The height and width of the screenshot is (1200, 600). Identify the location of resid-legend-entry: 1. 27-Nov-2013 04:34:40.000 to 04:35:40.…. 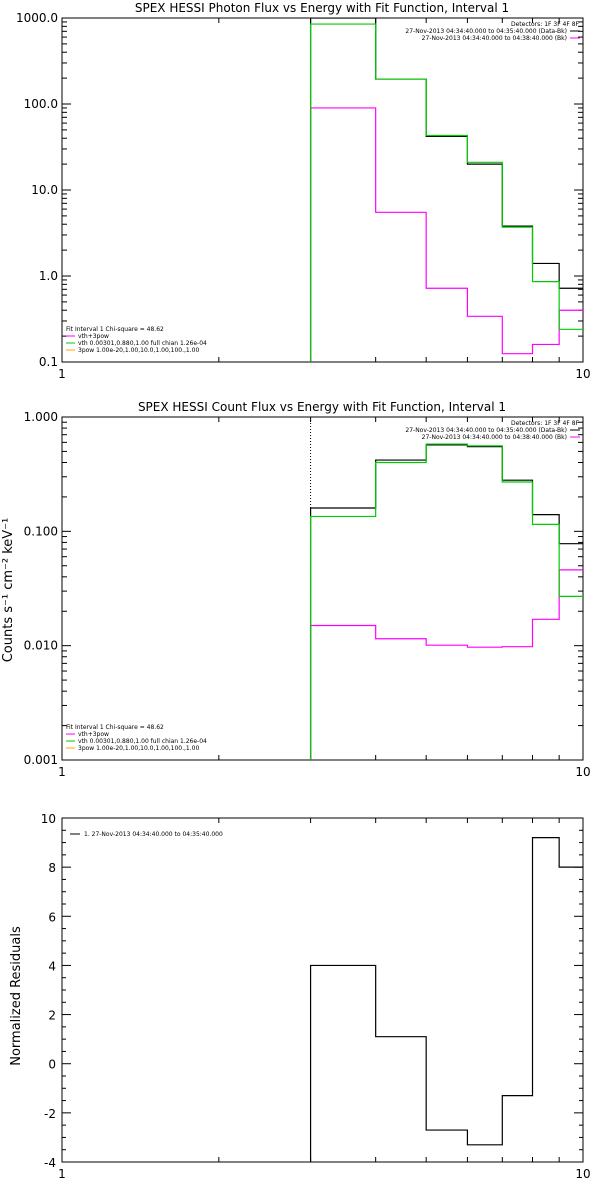
(153, 834).